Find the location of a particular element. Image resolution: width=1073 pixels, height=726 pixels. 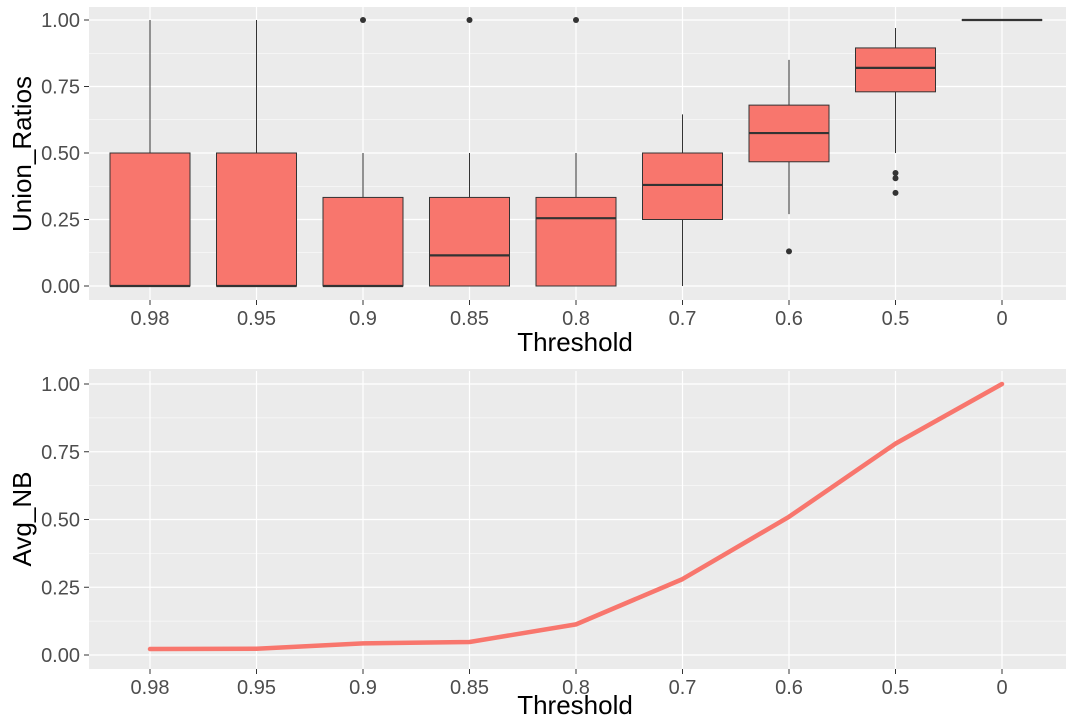

line-y-axis-title: Avg_NB is located at coordinates (22, 519).